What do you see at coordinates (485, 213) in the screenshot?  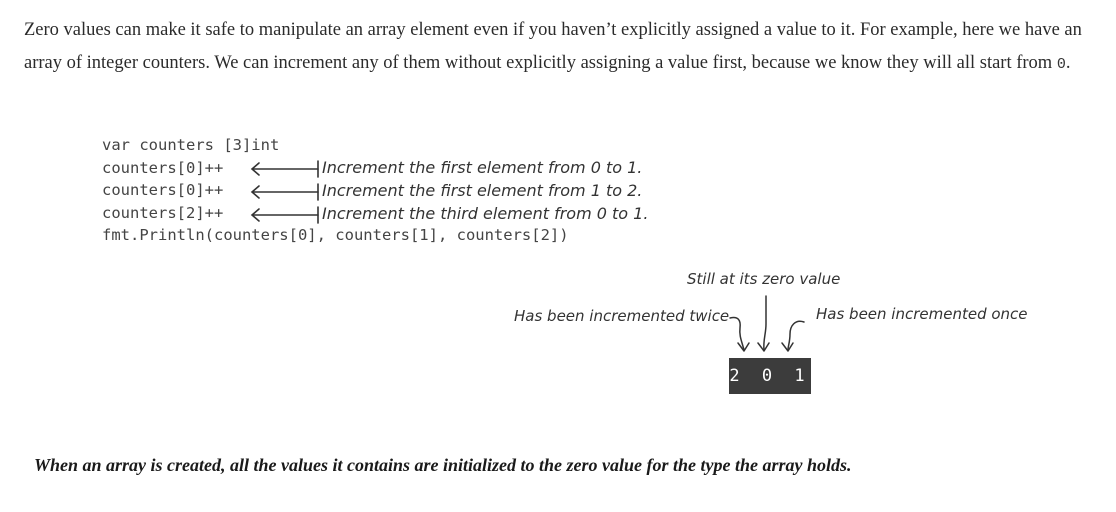 I see `annotation-line-3: Increment the third element from 0 to 1.` at bounding box center [485, 213].